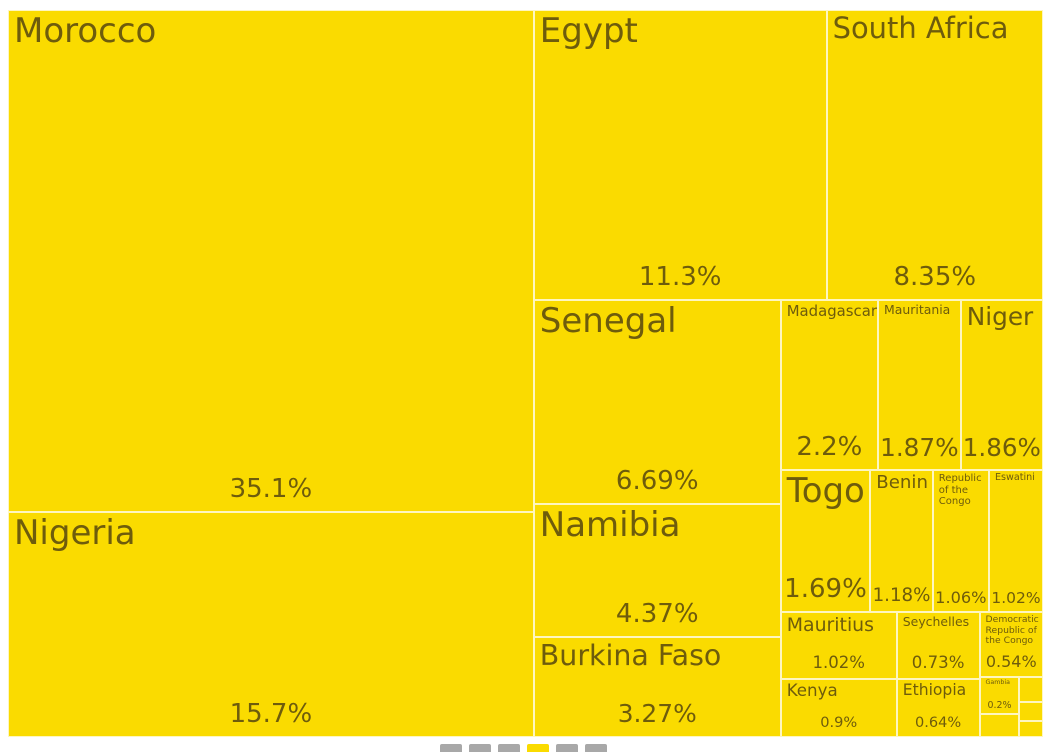  I want to click on value-label: 0.2%, so click(999, 705).